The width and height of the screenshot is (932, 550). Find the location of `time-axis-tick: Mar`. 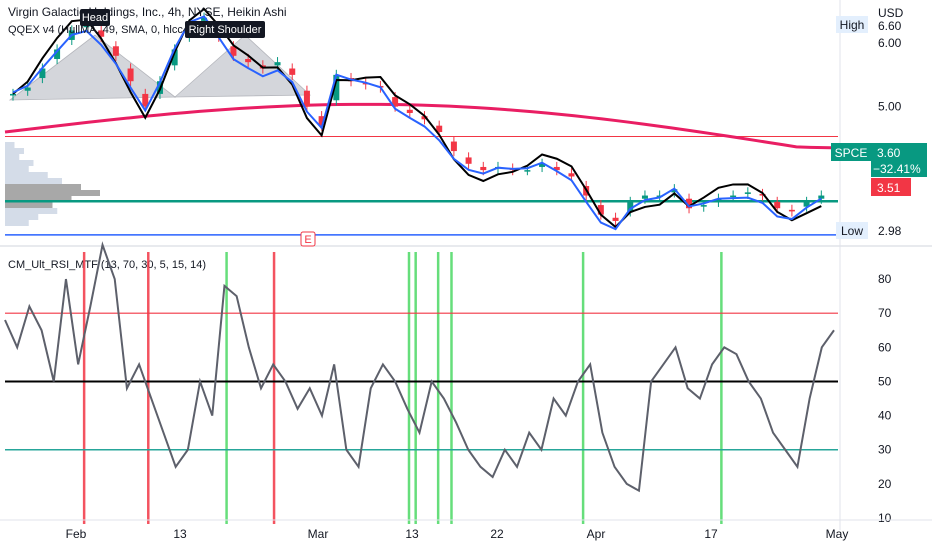

time-axis-tick: Mar is located at coordinates (318, 534).